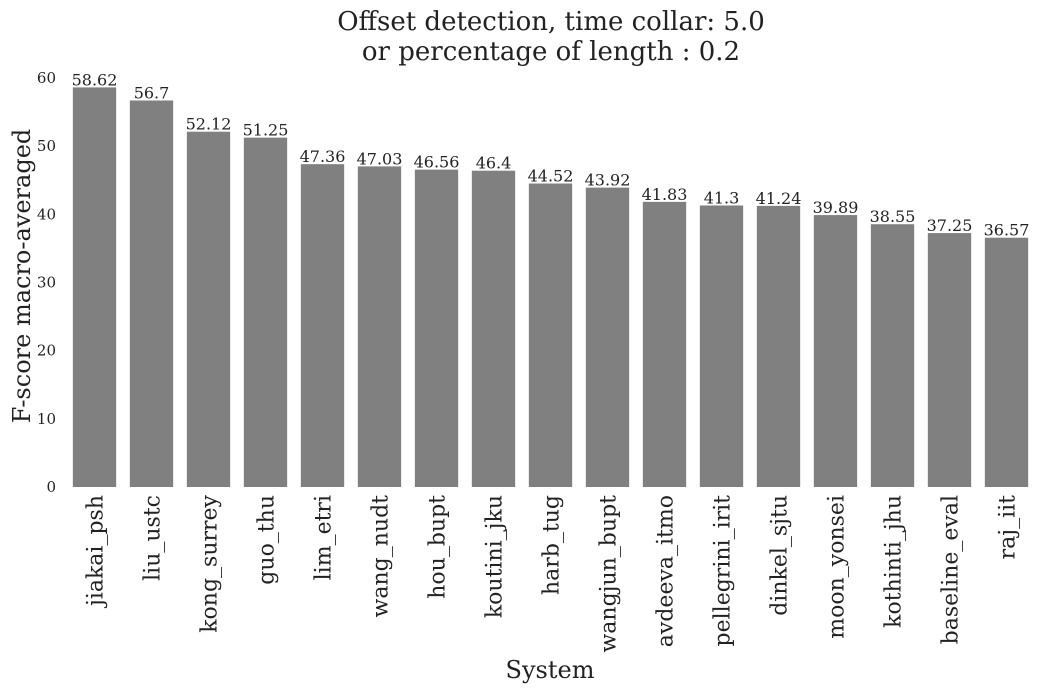  I want to click on y-tick-label: 20, so click(46, 351).